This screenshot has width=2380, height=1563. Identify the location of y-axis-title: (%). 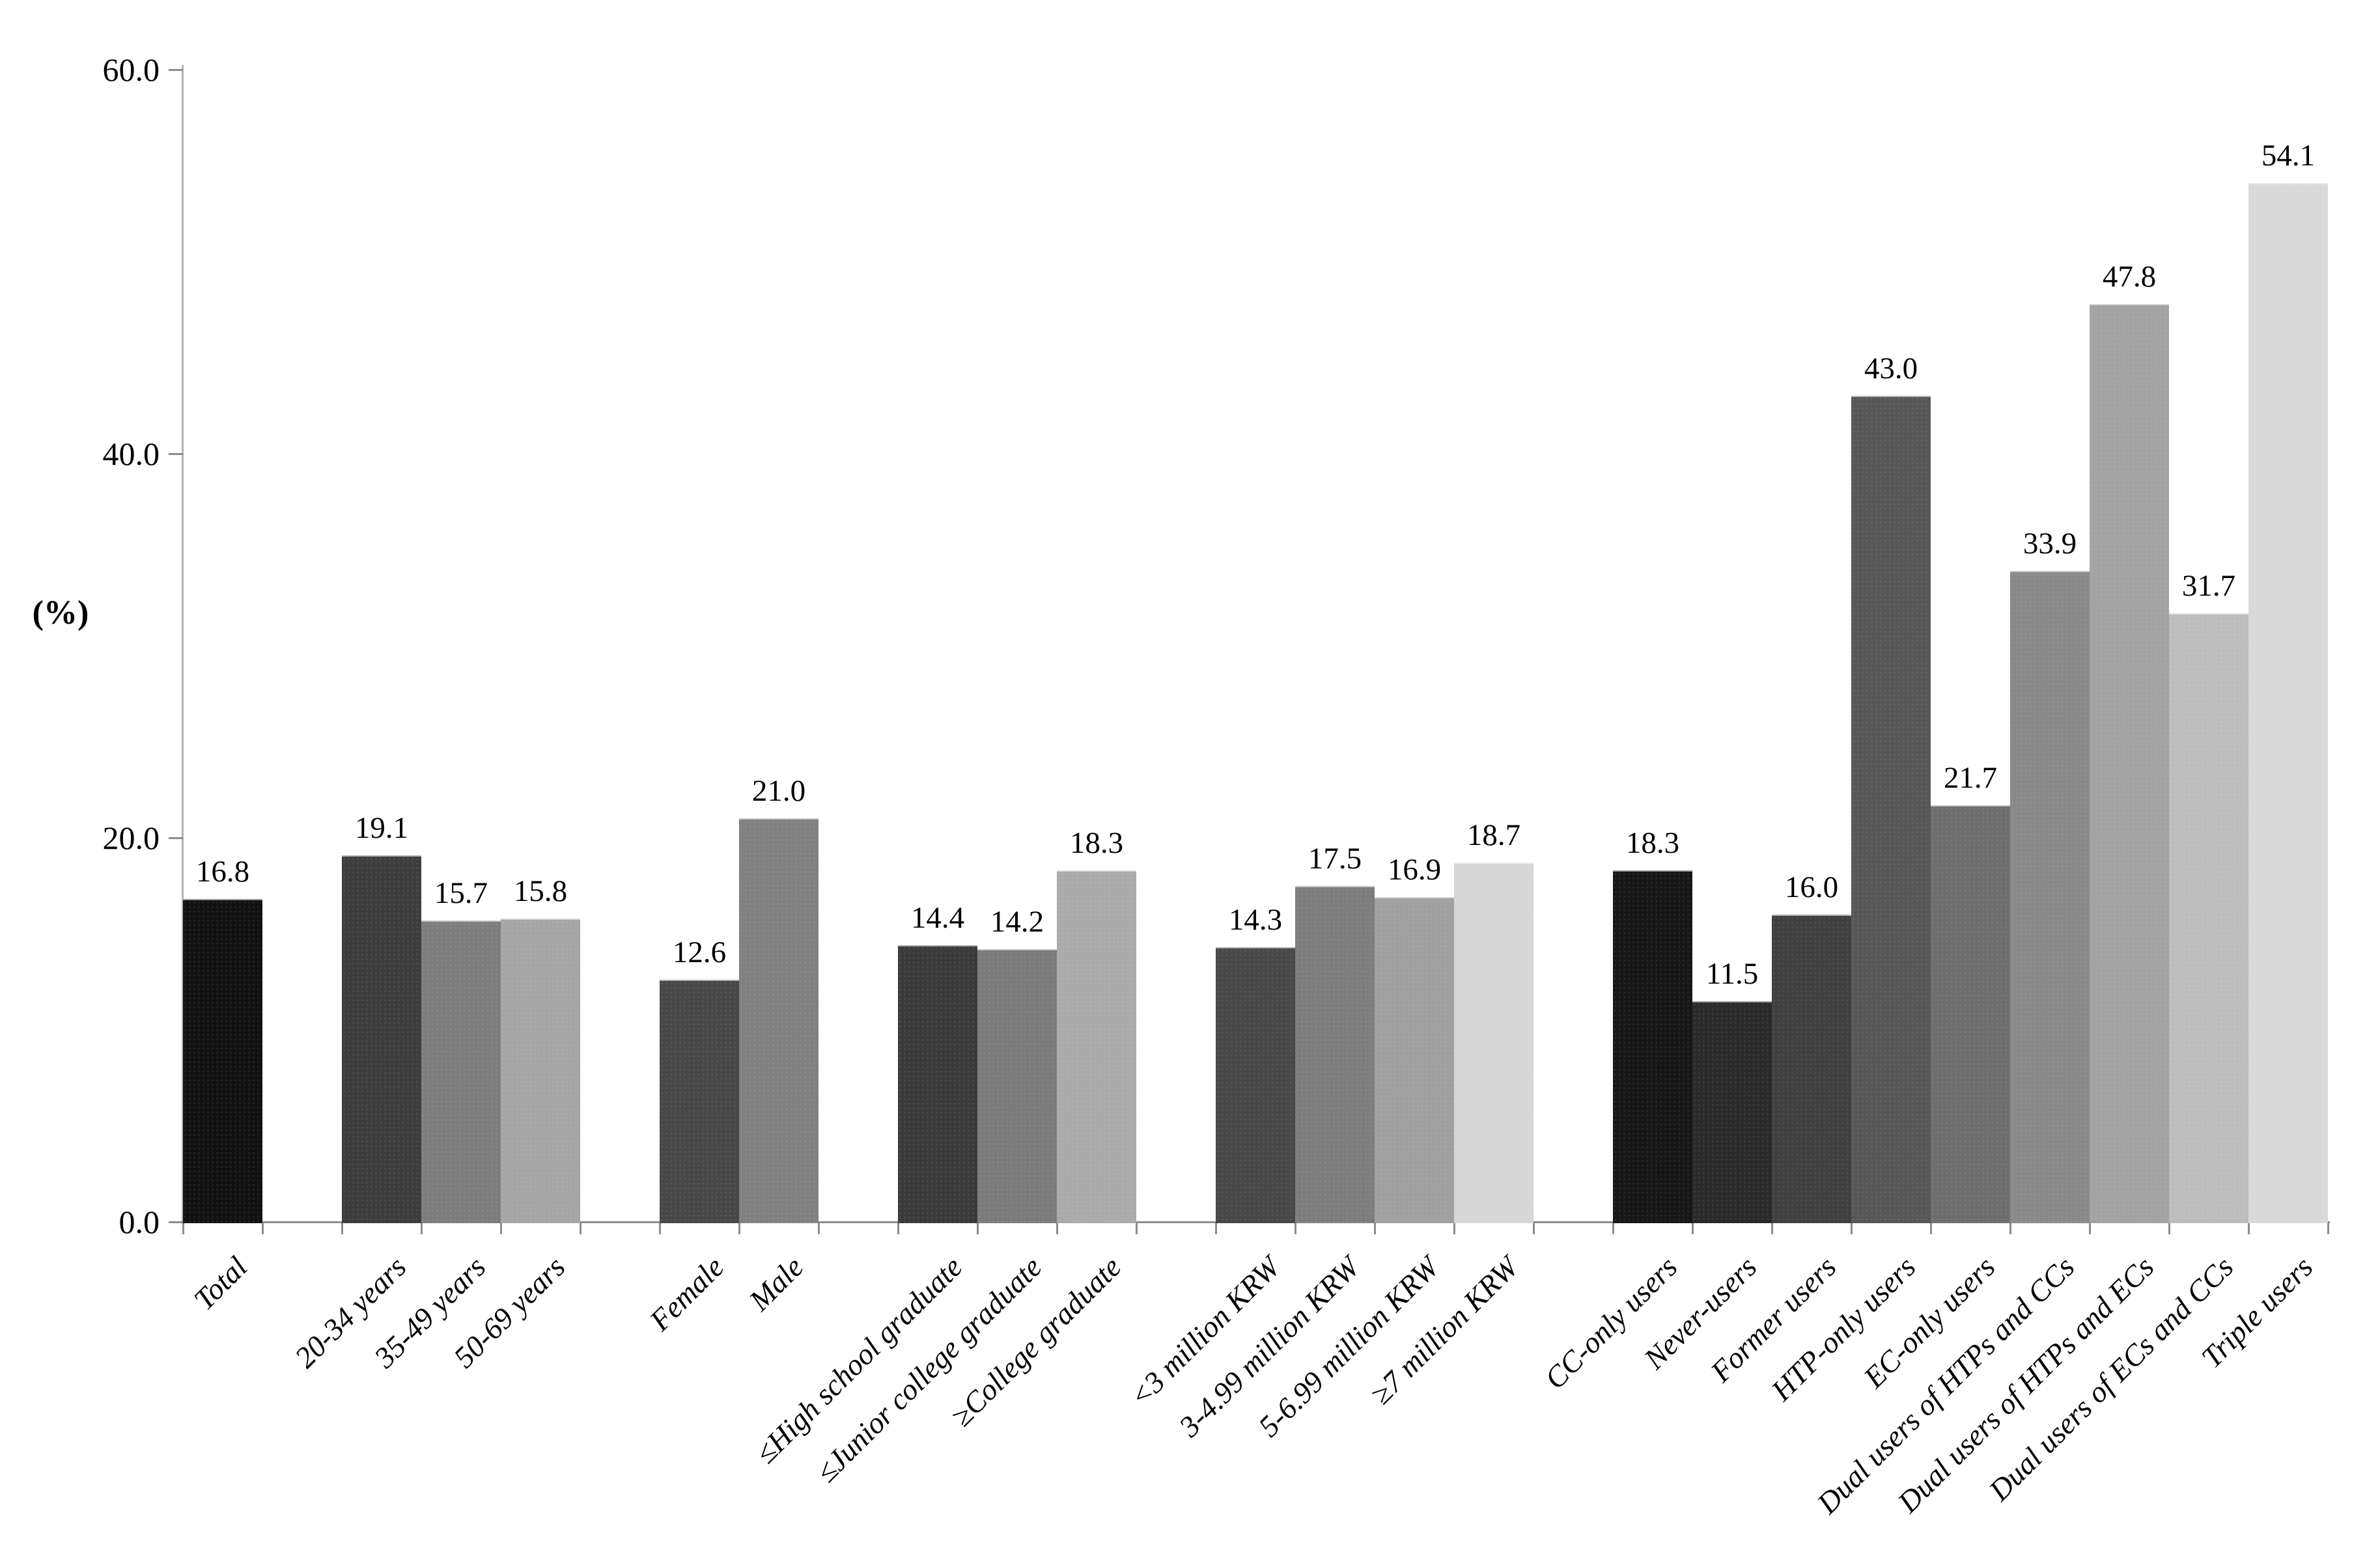
(61, 612).